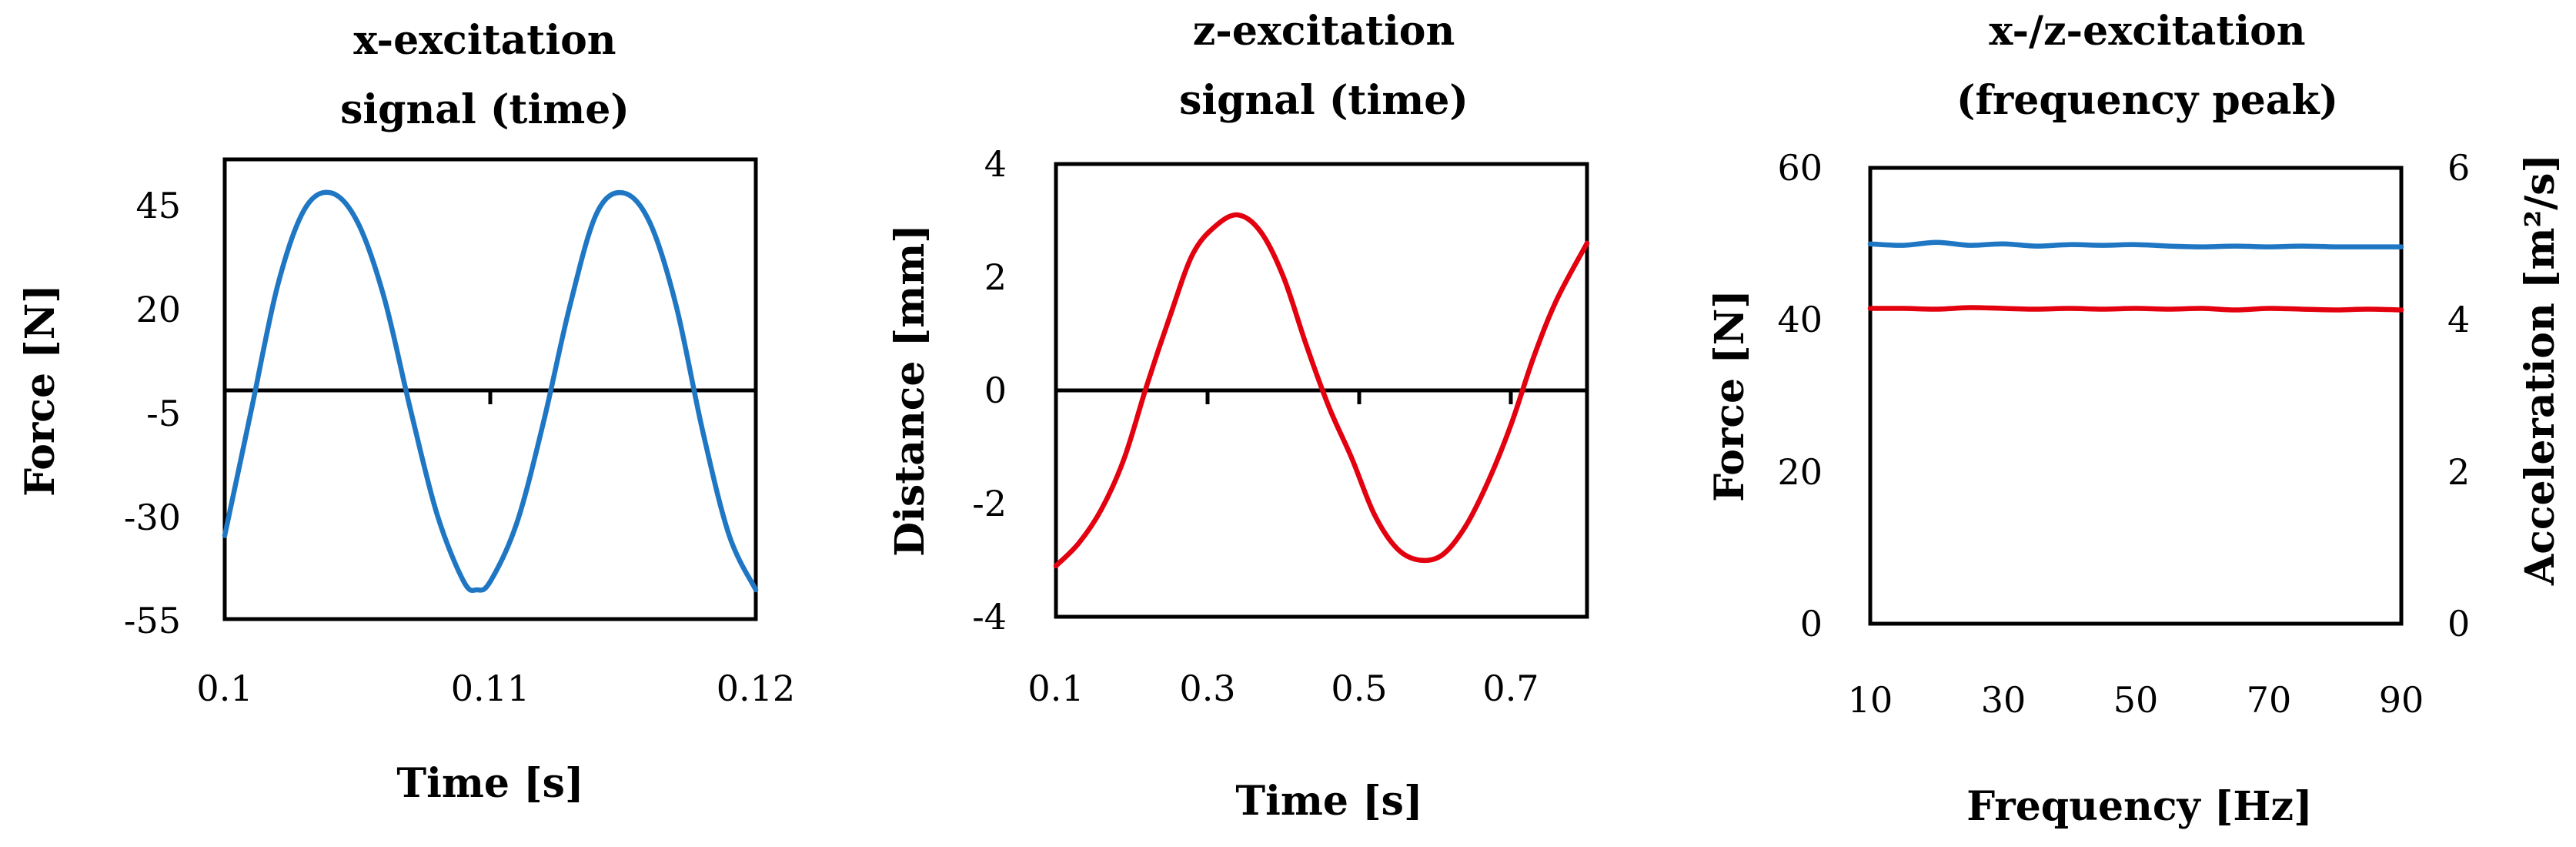  Describe the element at coordinates (996, 164) in the screenshot. I see `chart2-ytick: 4` at that location.